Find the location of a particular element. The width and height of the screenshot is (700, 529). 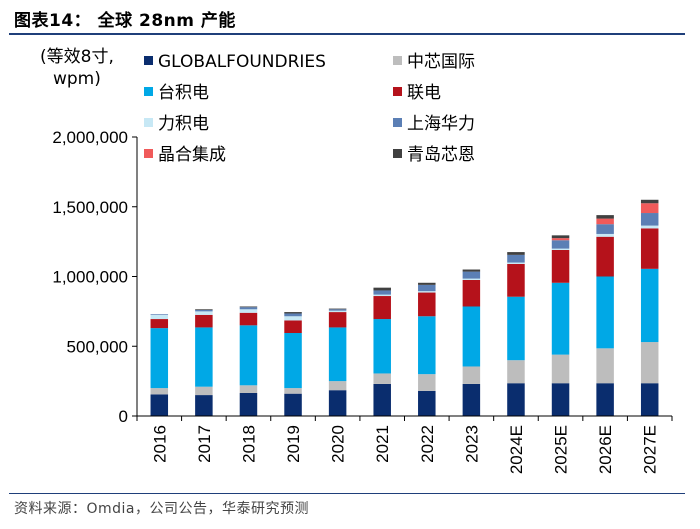

legend-label: 力积电 is located at coordinates (183, 124).